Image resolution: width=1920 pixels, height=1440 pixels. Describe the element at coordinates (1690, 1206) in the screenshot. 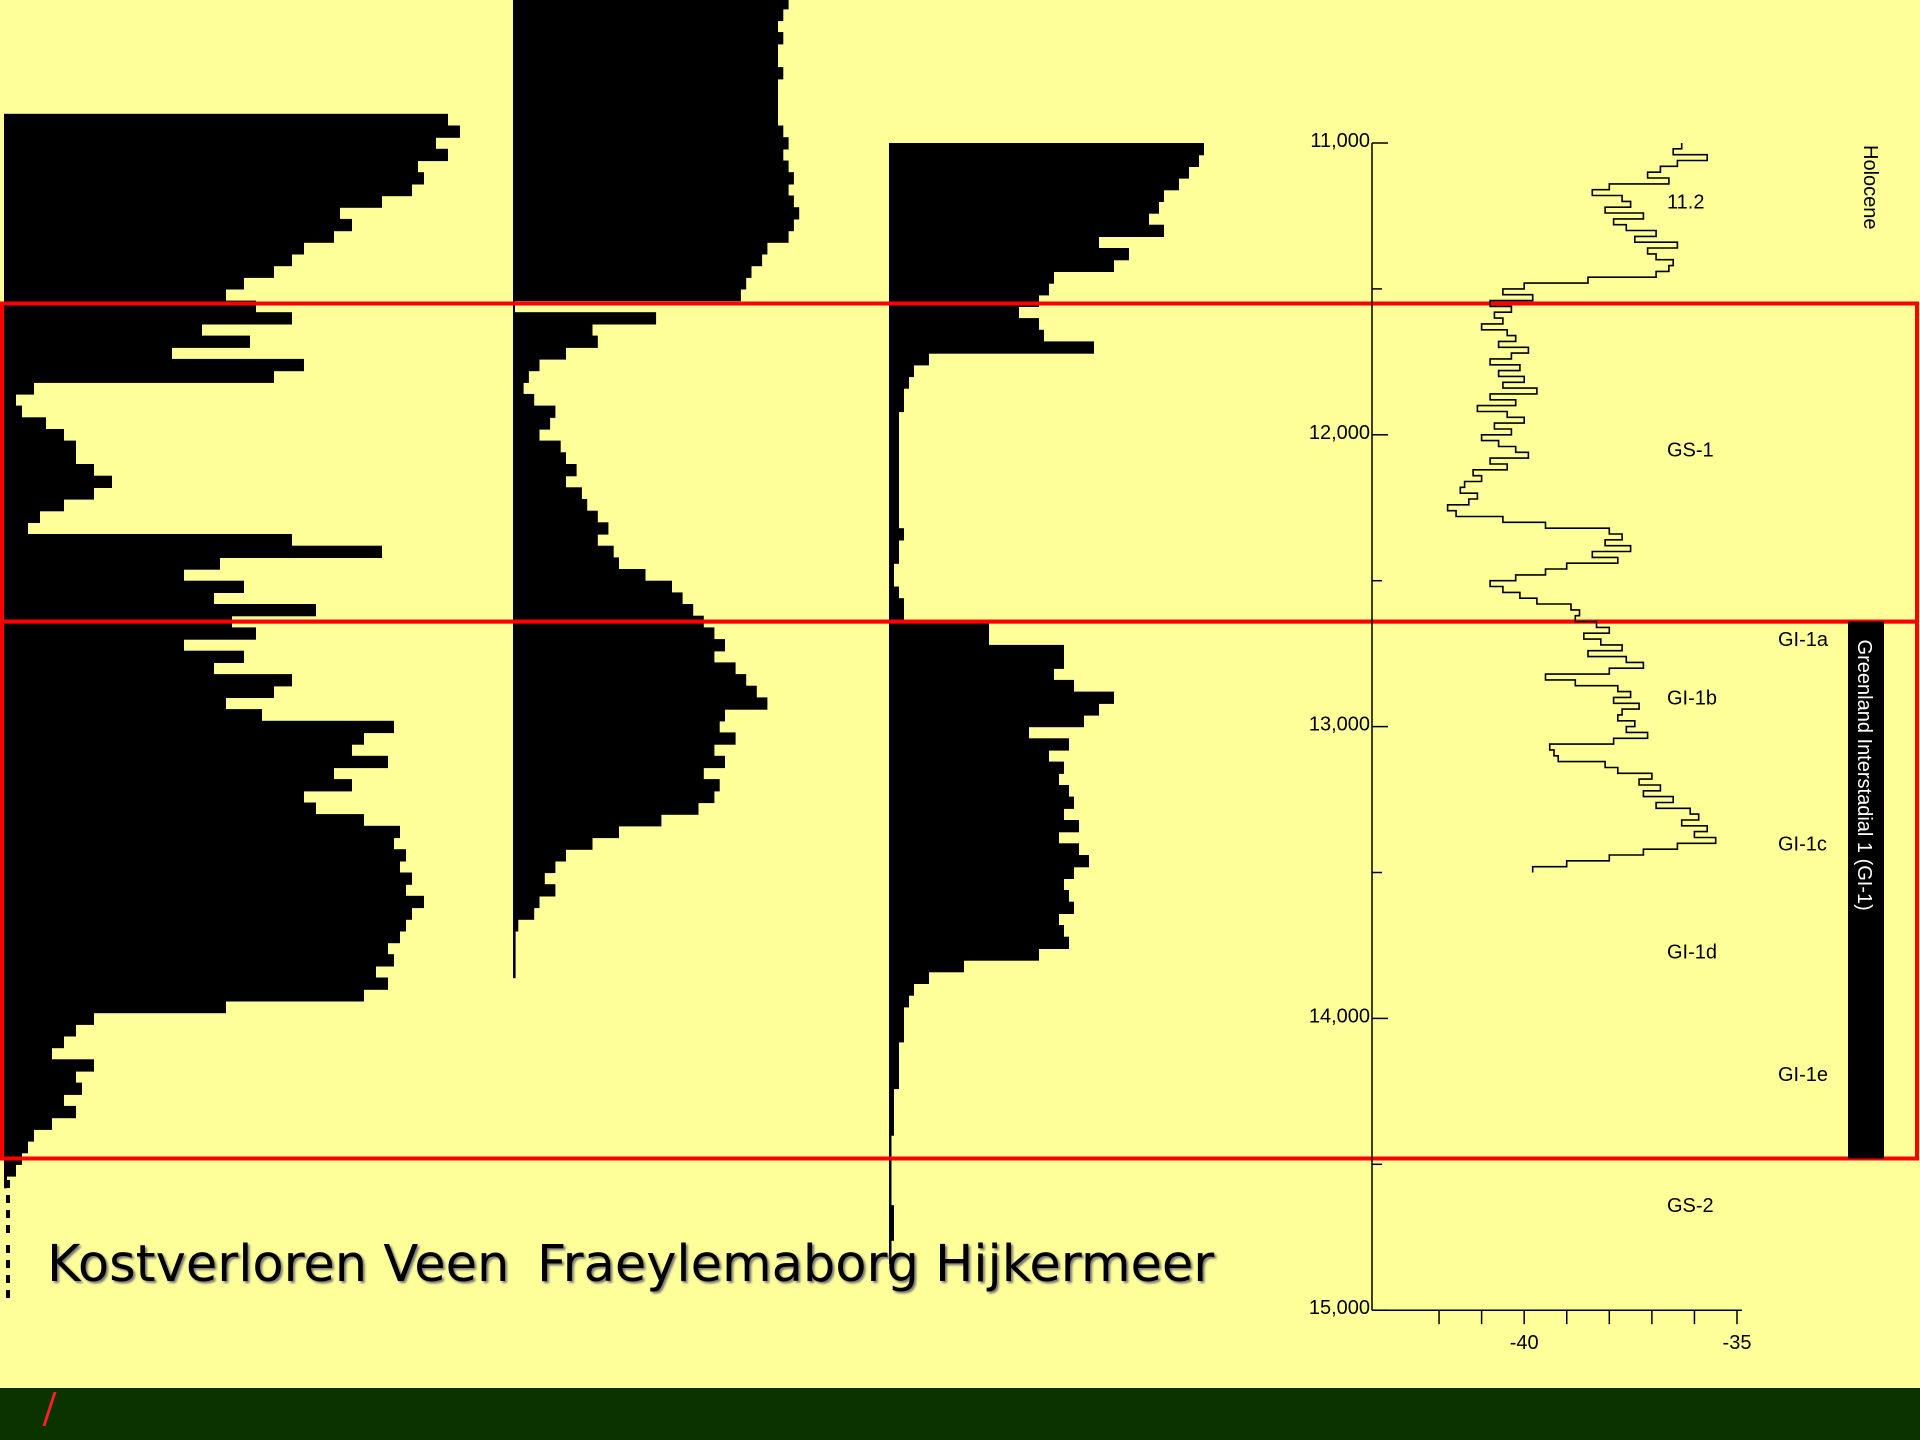

I see `epoch-label: GS-2` at that location.